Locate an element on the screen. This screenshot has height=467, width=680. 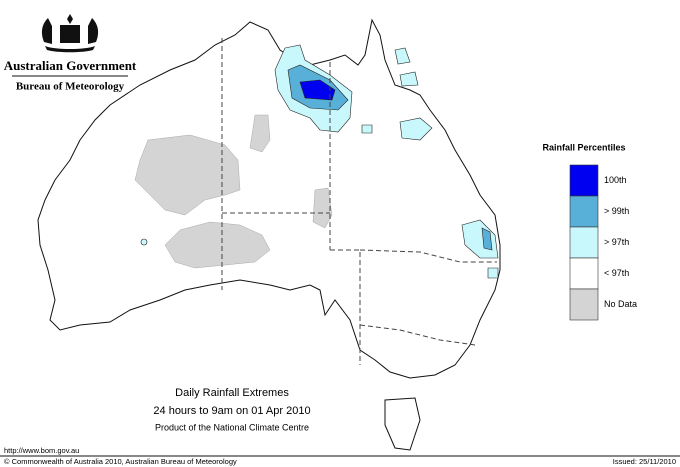
footer-issued: Issued: 25/11/2010 is located at coordinates (644, 461).